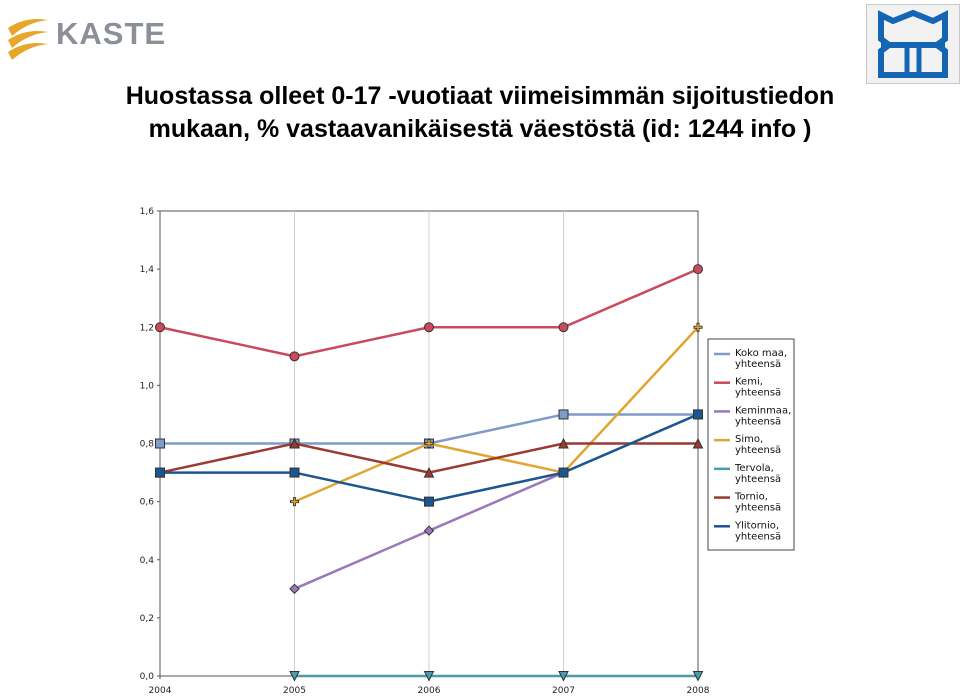  I want to click on brand-name: KASTE, so click(111, 33).